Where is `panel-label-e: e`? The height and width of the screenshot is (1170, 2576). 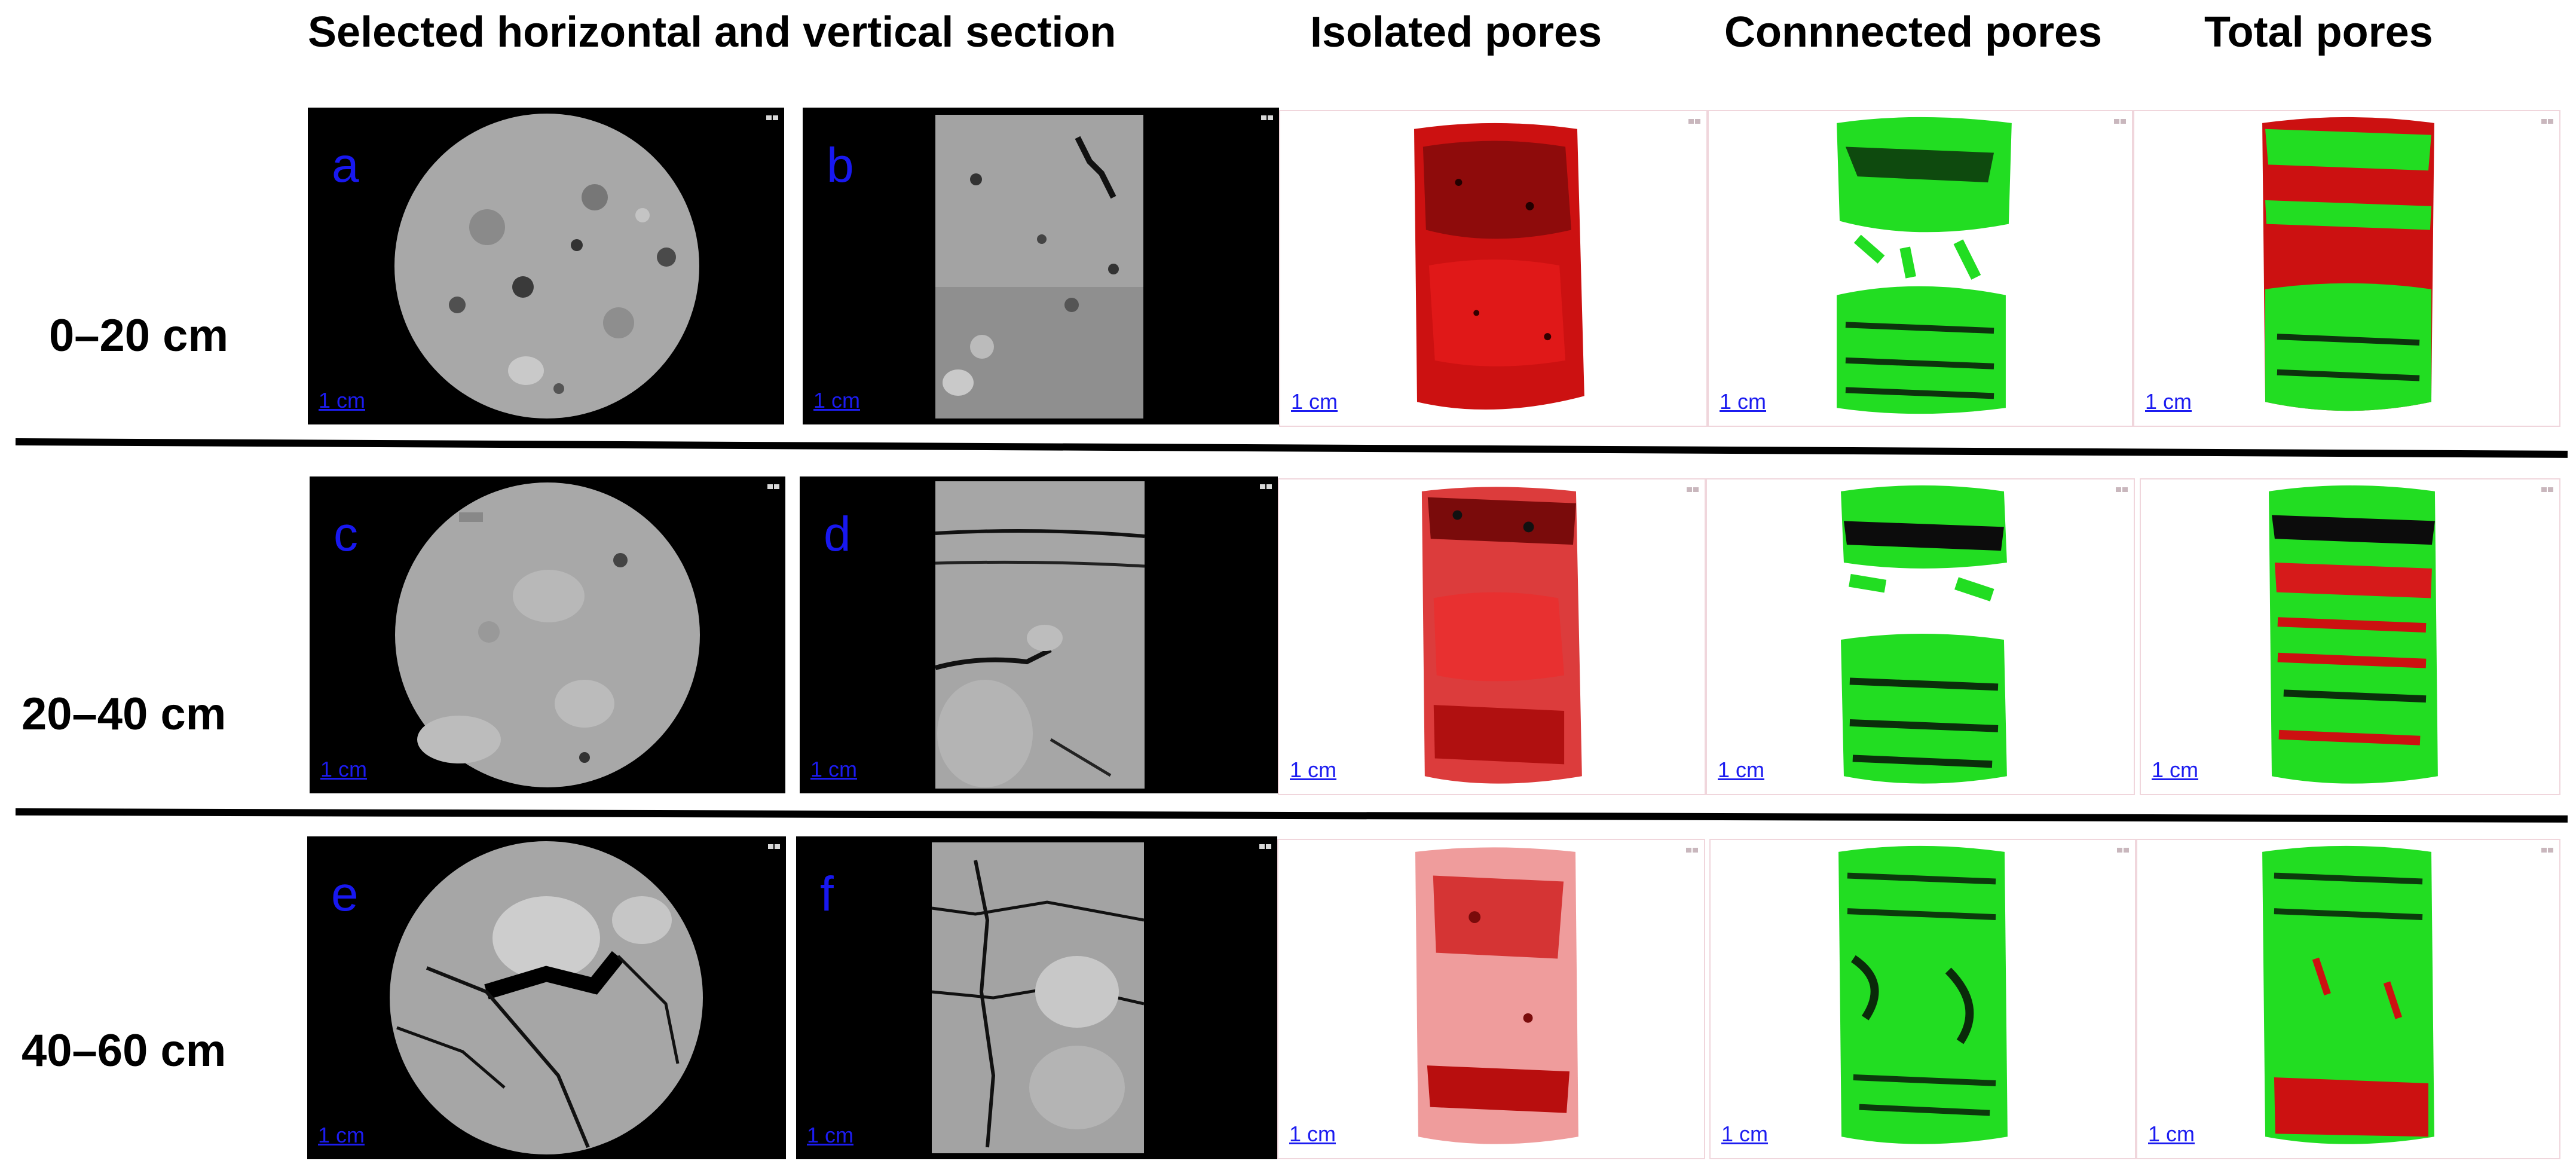
panel-label-e: e is located at coordinates (345, 894).